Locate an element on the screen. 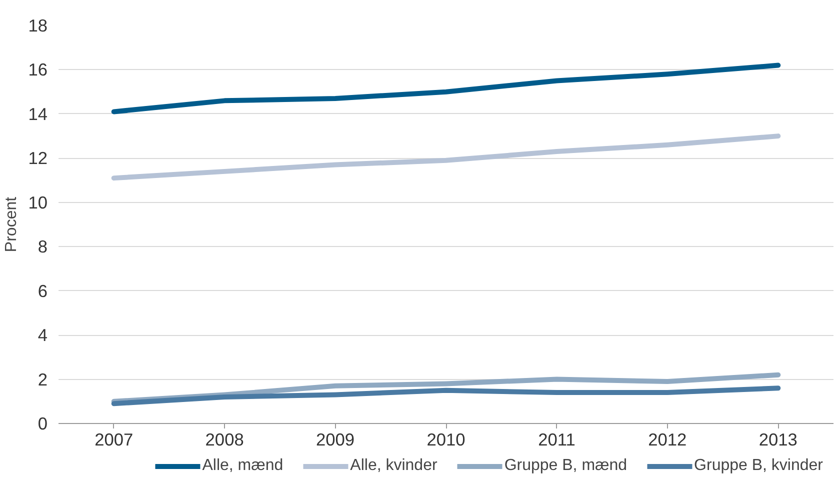 Image resolution: width=838 pixels, height=491 pixels. x-tick-label: 2012 is located at coordinates (667, 440).